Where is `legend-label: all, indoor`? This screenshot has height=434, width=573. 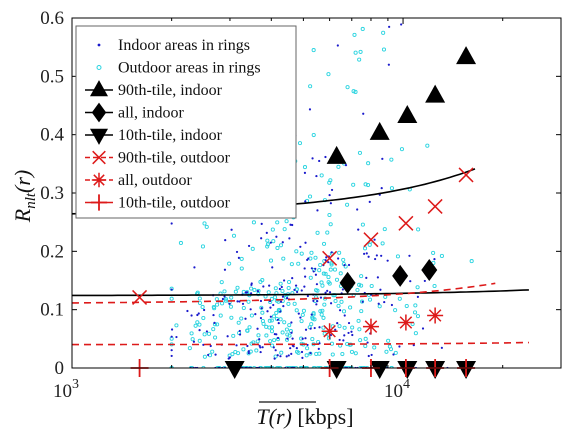 legend-label: all, indoor is located at coordinates (151, 113).